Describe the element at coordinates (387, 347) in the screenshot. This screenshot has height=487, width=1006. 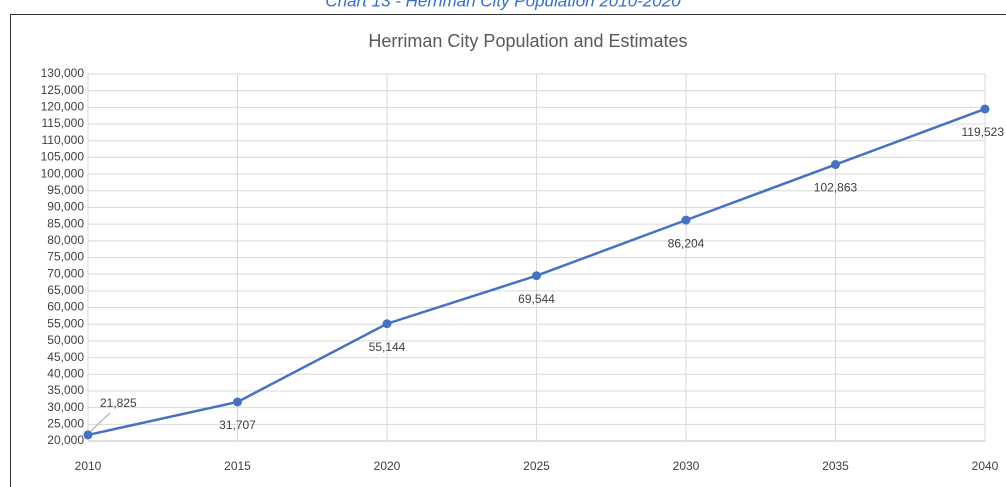
I see `data-label: 55,144` at that location.